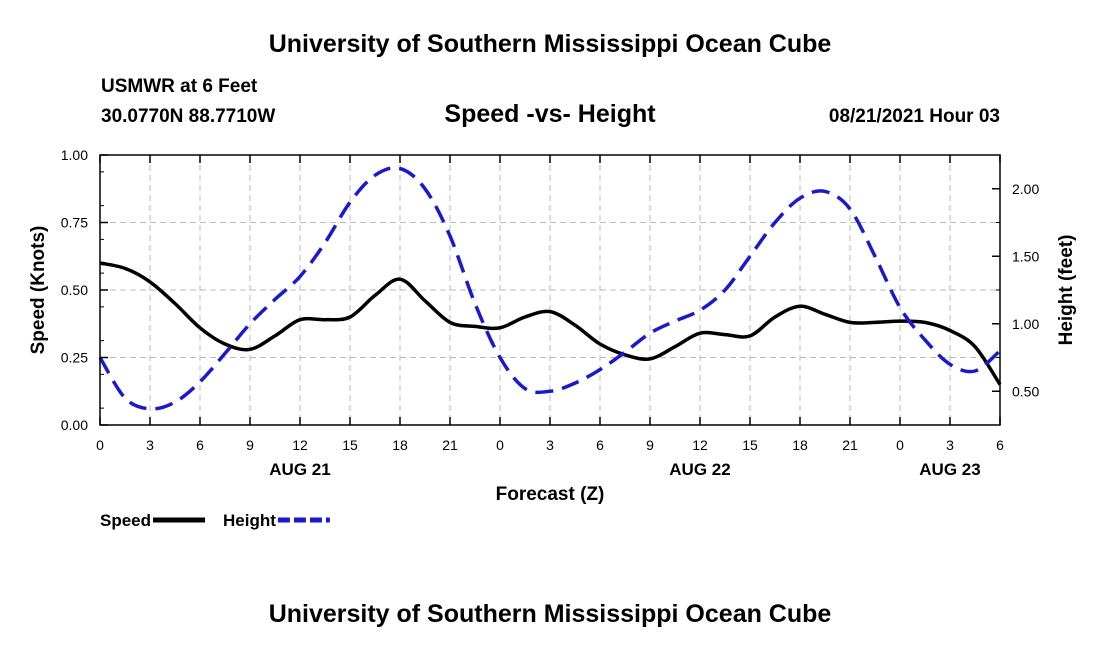 The image size is (1100, 650). What do you see at coordinates (179, 86) in the screenshot?
I see `station-label: USMWR at 6 Feet` at bounding box center [179, 86].